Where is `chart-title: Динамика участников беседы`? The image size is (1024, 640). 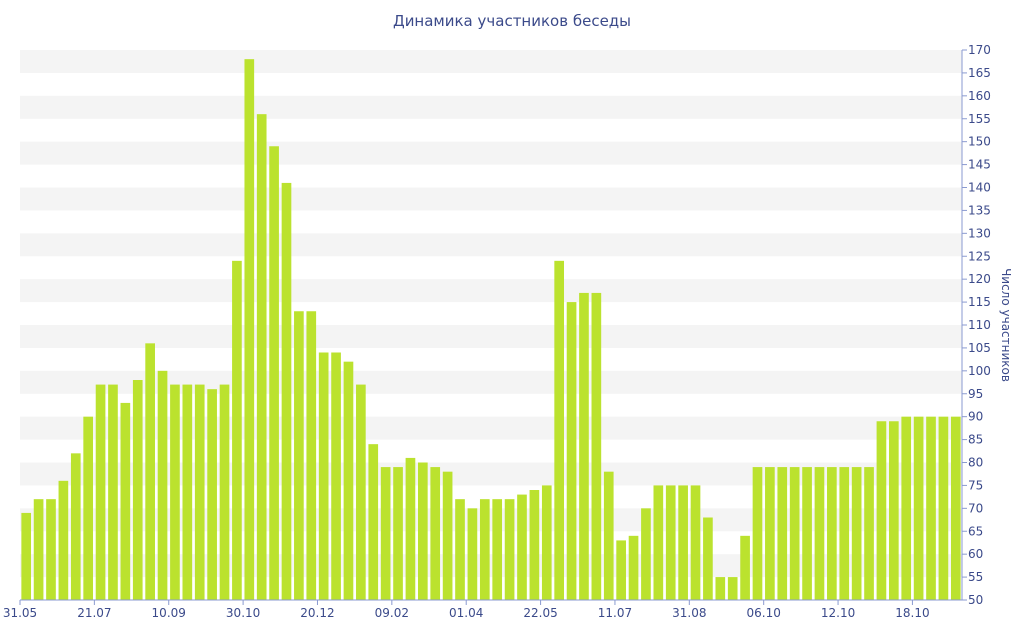 chart-title: Динамика участников беседы is located at coordinates (512, 21).